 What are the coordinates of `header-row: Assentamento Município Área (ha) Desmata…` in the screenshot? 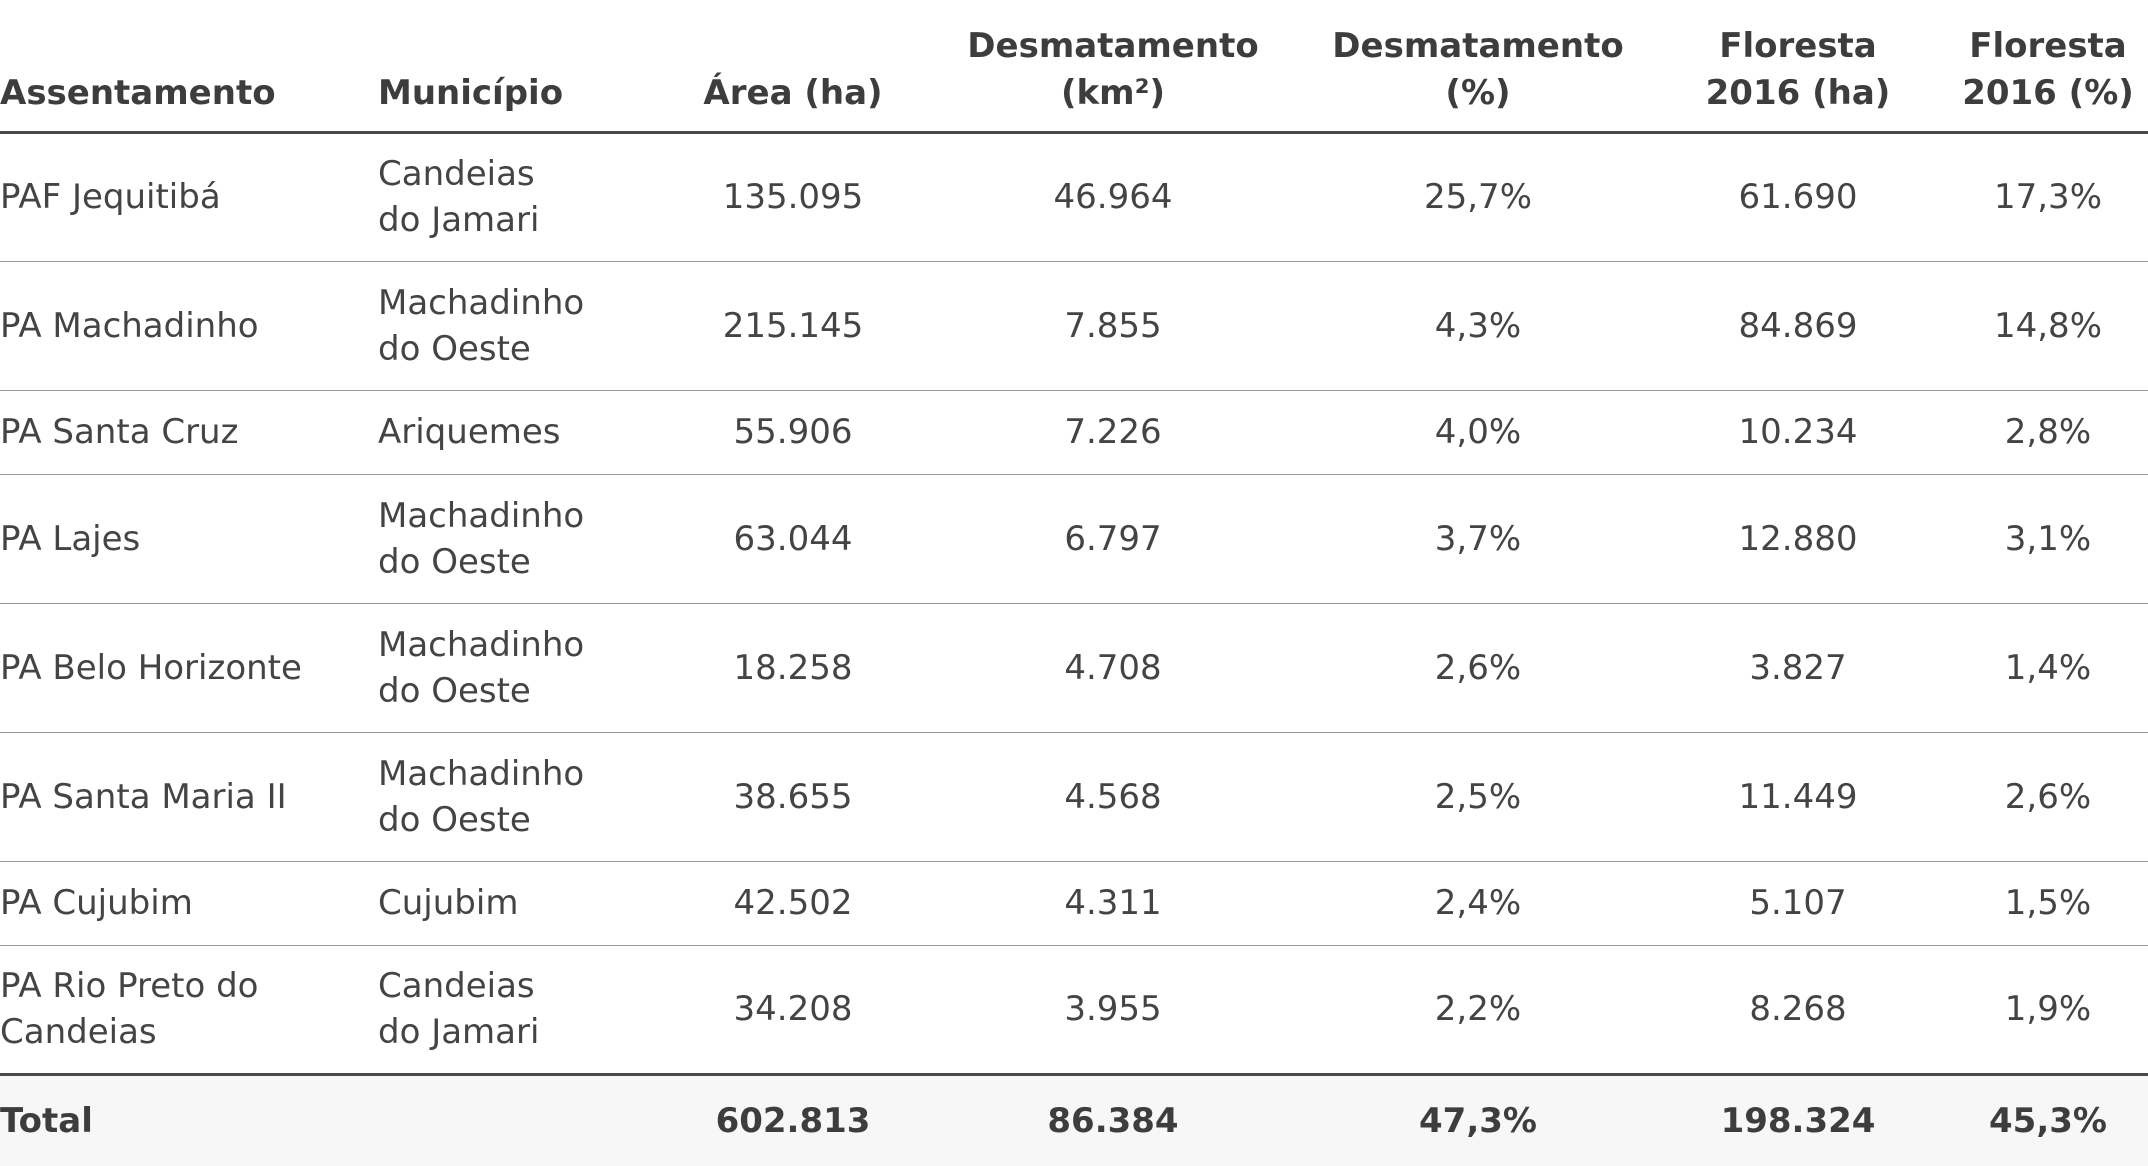 It's located at (1074, 67).